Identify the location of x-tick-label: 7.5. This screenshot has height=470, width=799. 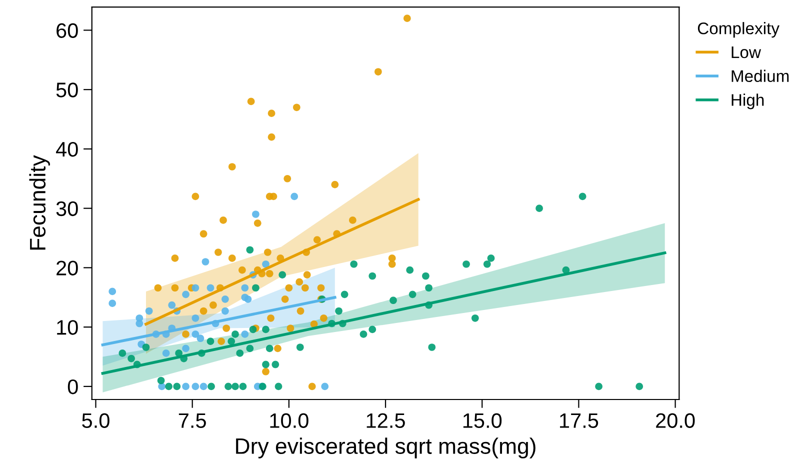
(192, 420).